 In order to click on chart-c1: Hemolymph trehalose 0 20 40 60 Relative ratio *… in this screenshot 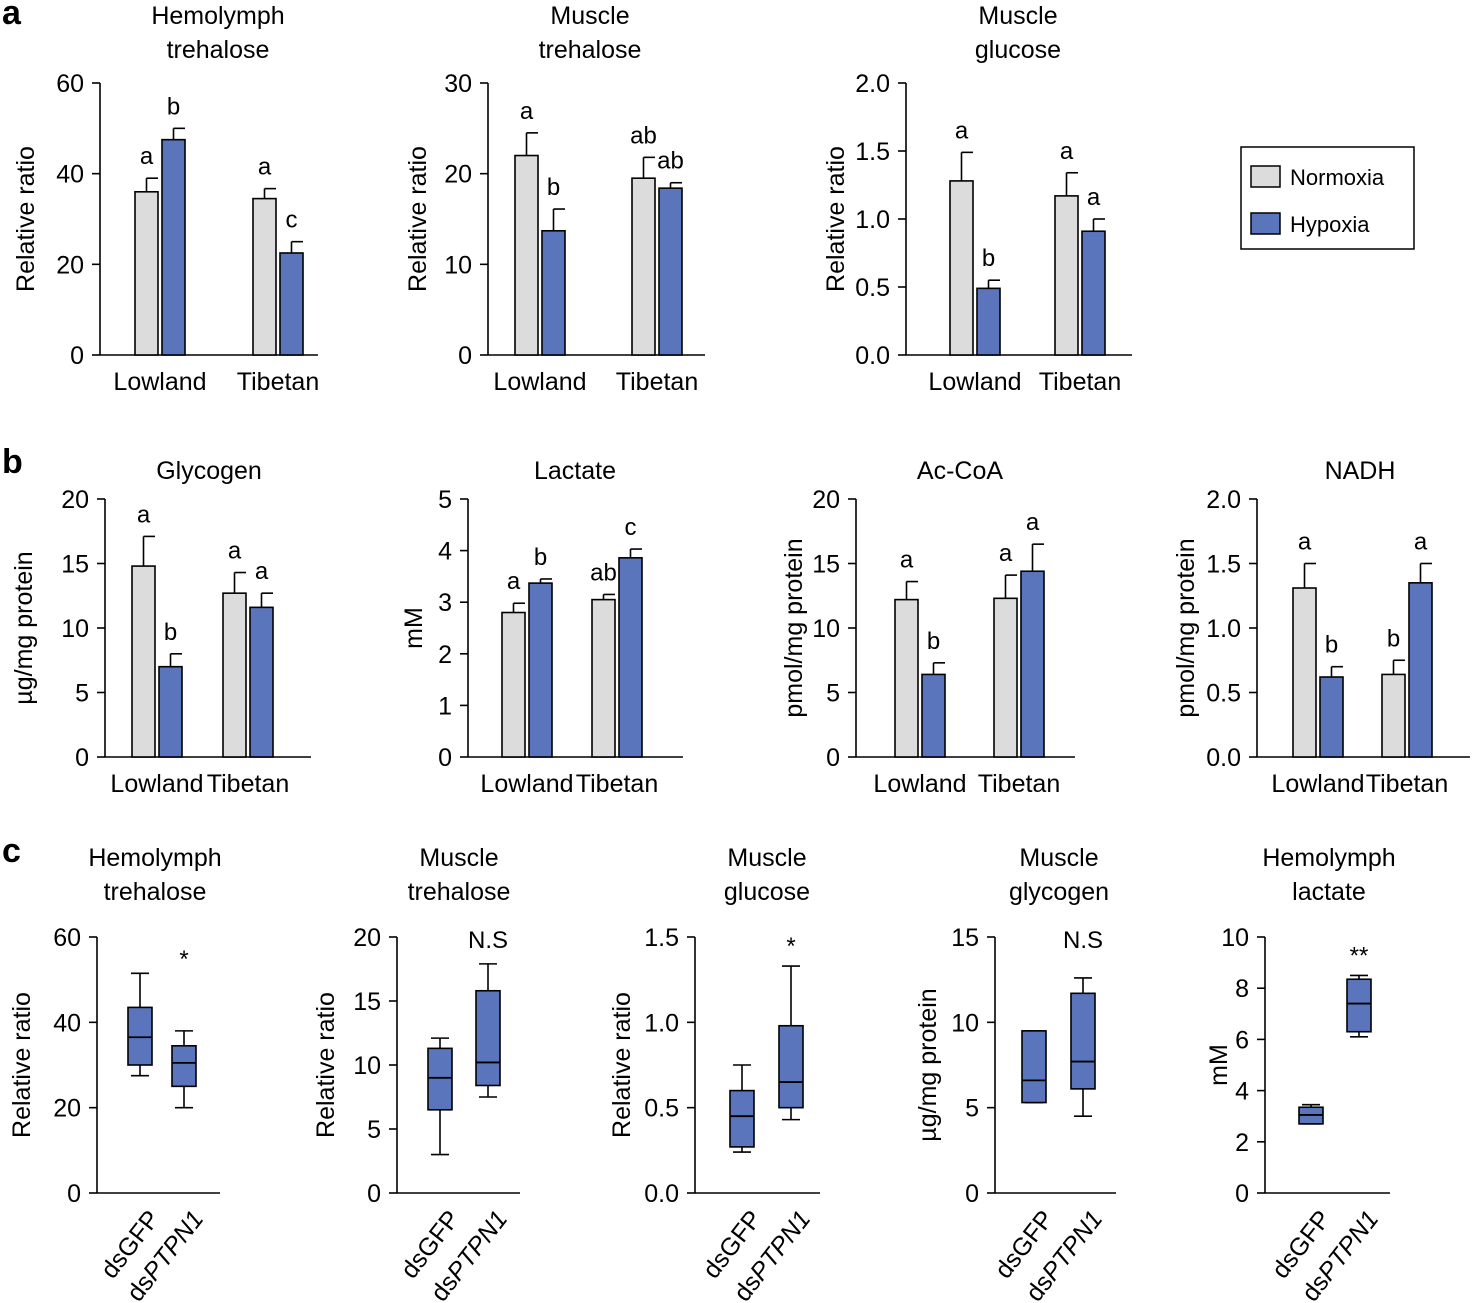, I will do `click(115, 1073)`.